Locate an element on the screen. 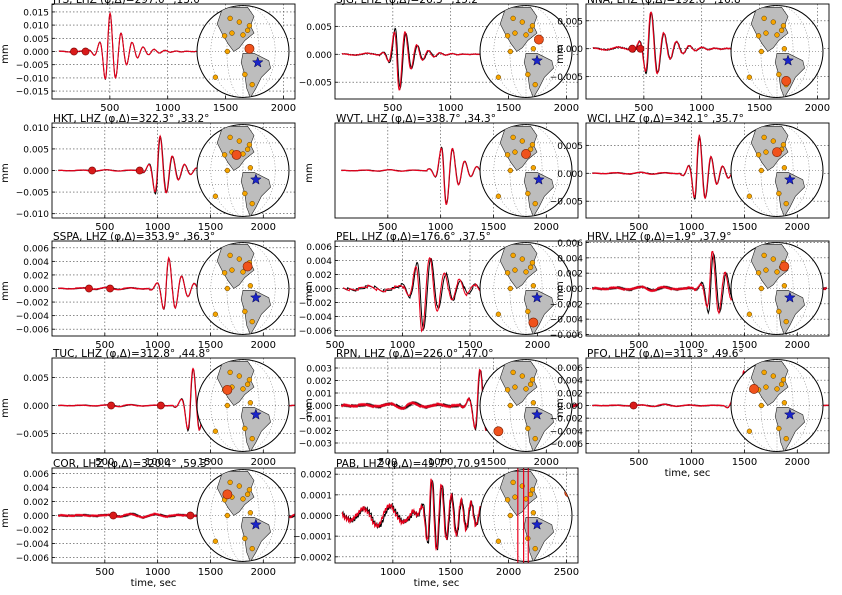 The image size is (842, 595). y-tick-label: 0.005 is located at coordinates (319, 28).